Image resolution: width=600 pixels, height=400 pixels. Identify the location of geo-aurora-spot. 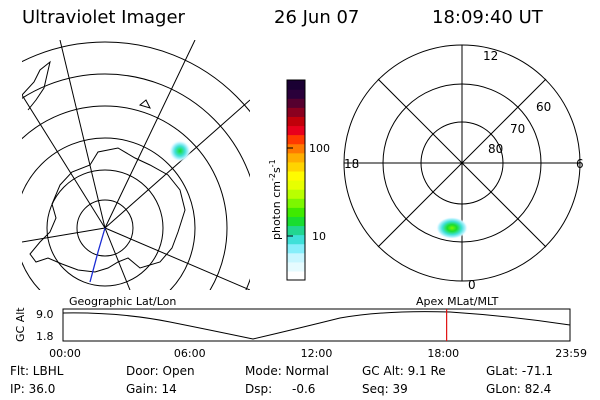
(180, 151).